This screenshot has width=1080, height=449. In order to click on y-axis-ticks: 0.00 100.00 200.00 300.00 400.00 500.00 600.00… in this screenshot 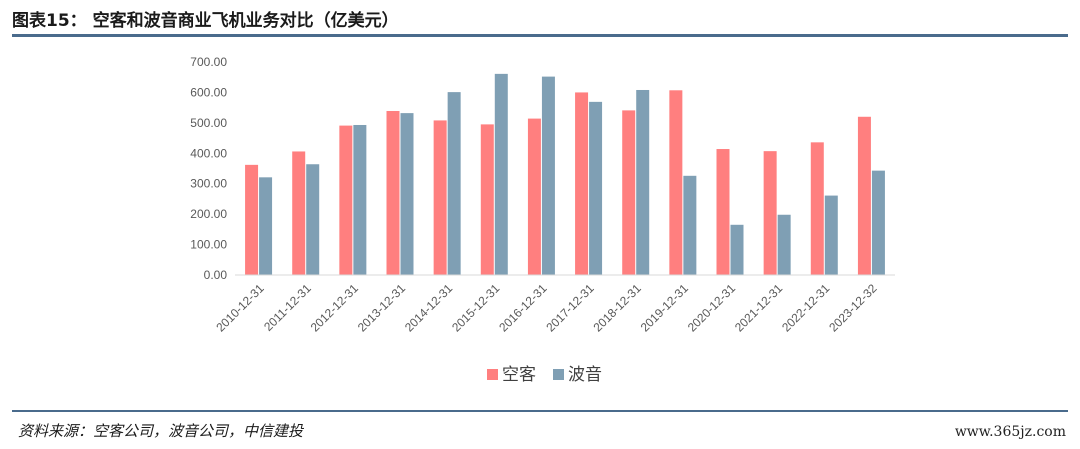, I will do `click(208, 168)`.